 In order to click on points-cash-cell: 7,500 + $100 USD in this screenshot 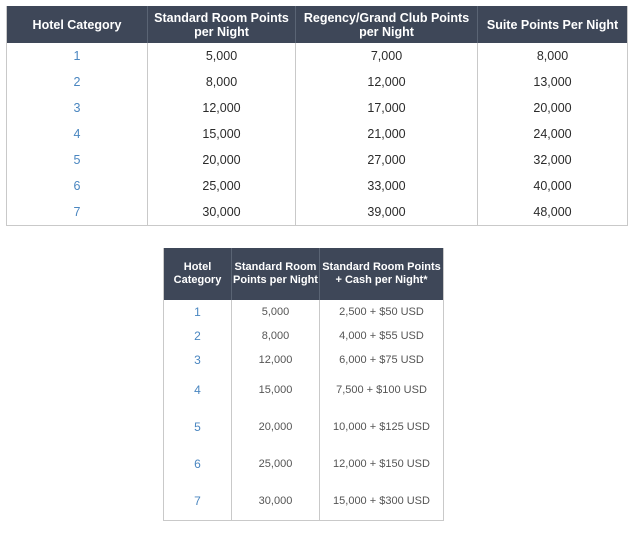, I will do `click(381, 390)`.